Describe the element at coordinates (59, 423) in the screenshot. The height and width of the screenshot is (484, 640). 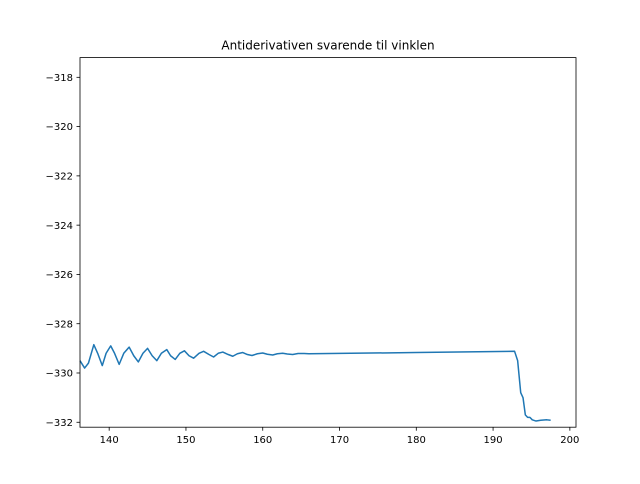
I see `y-tick-label: −332` at that location.